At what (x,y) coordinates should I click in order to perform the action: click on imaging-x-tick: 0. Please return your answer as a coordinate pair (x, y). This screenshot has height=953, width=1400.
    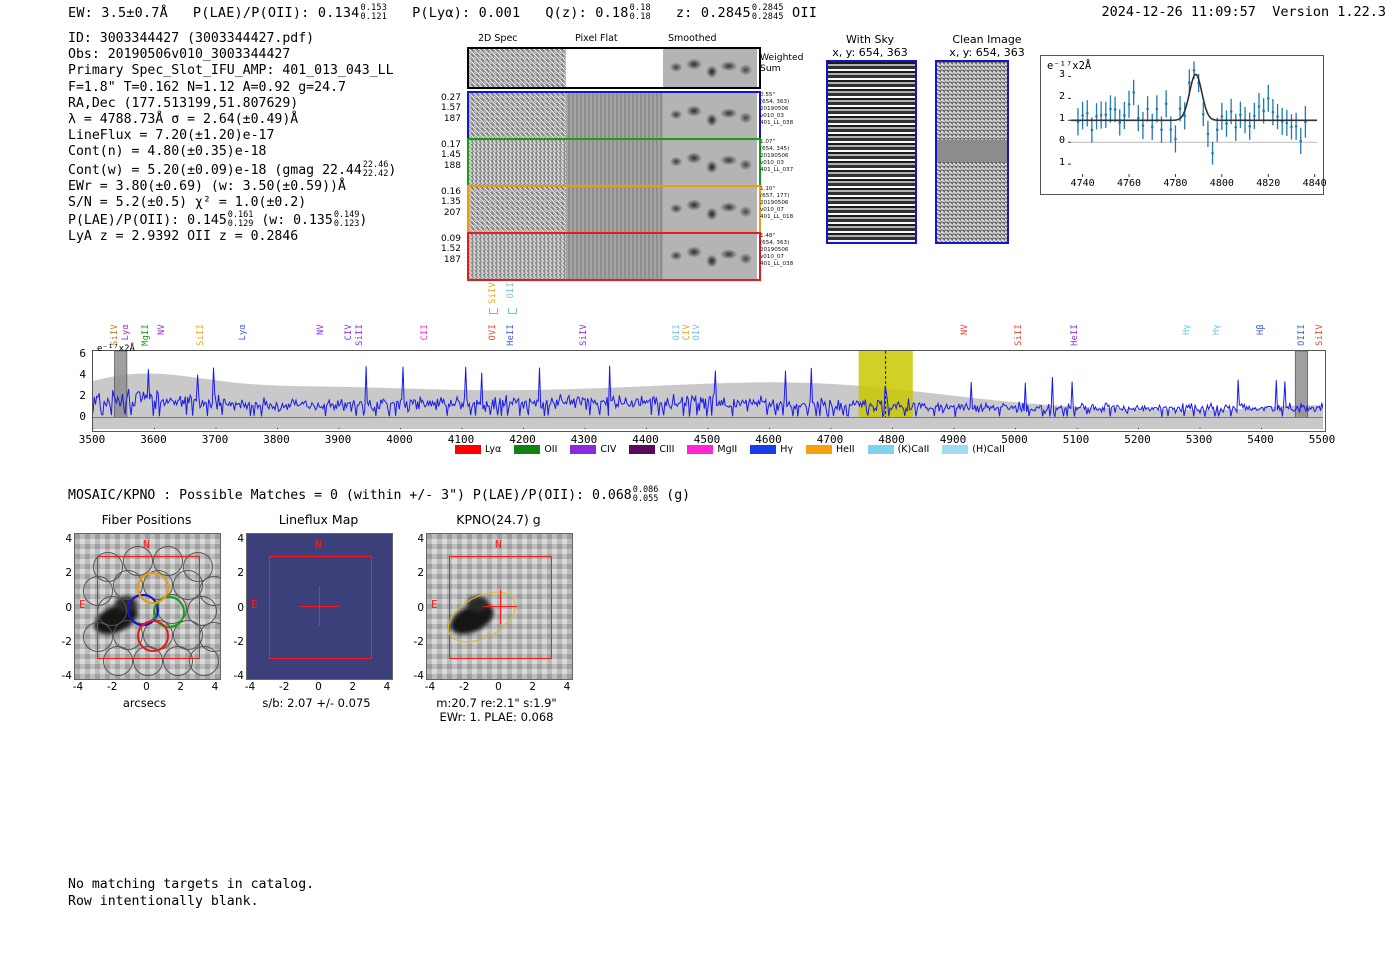
    Looking at the image, I should click on (318, 687).